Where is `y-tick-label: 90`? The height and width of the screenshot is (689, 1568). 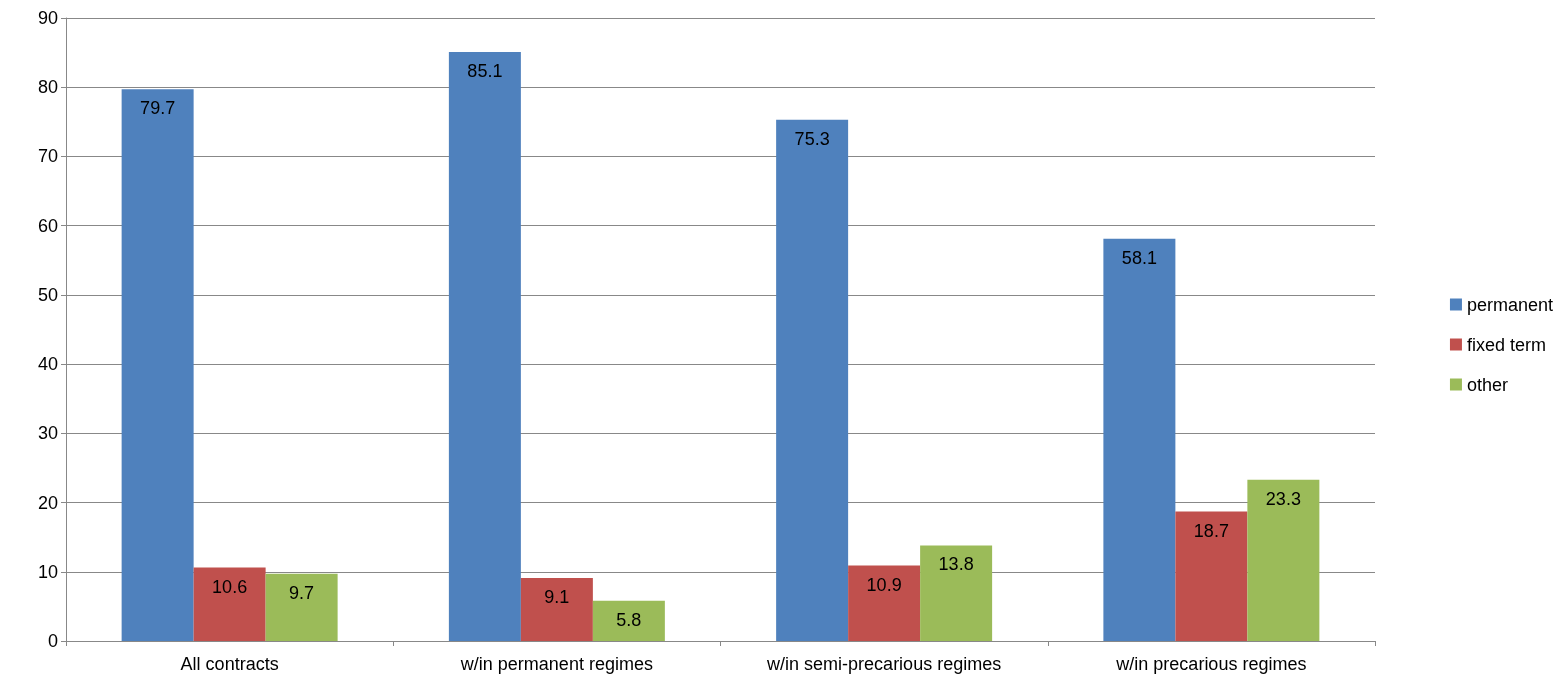 y-tick-label: 90 is located at coordinates (47, 18).